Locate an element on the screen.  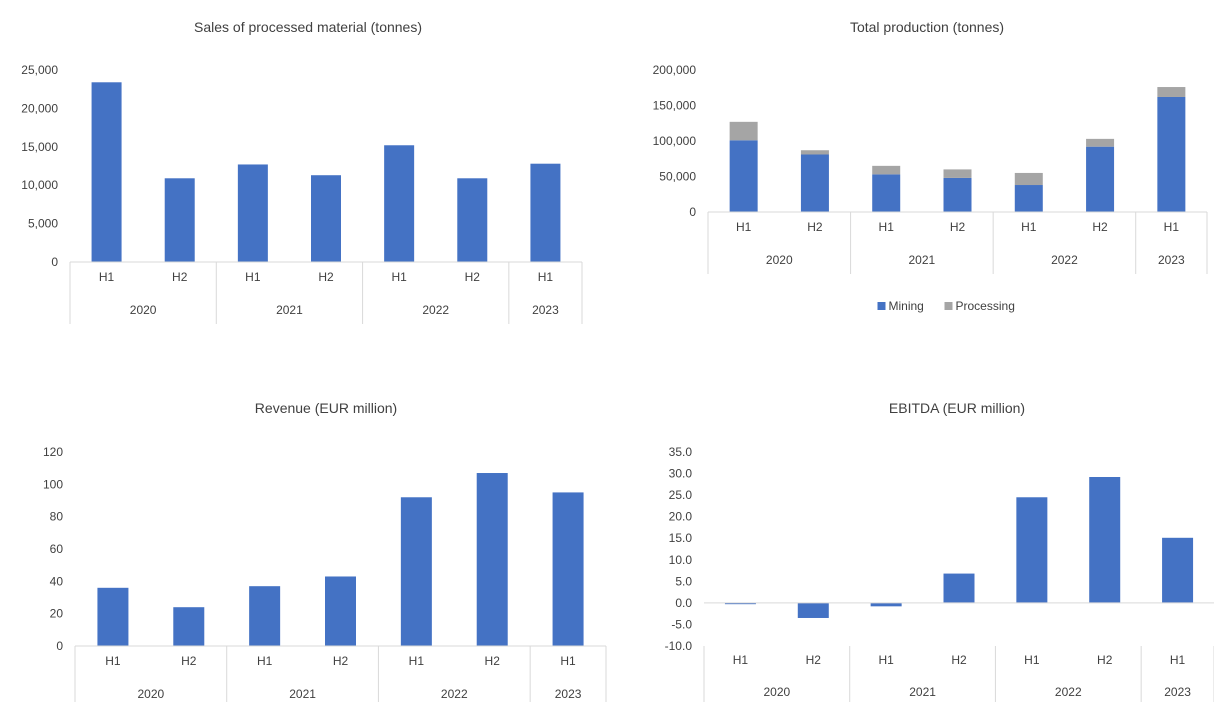
legend-swatch-processing is located at coordinates (948, 306).